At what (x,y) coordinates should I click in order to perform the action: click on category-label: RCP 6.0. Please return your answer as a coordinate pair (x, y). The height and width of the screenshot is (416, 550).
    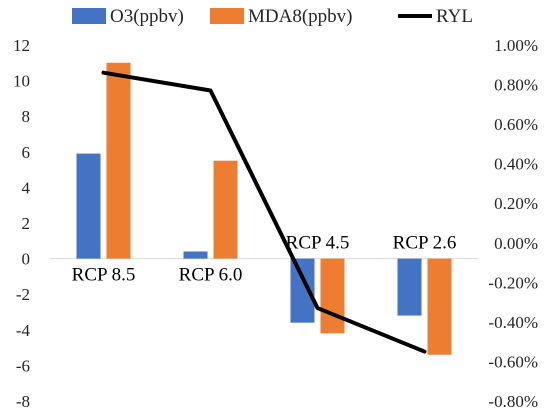
    Looking at the image, I should click on (211, 275).